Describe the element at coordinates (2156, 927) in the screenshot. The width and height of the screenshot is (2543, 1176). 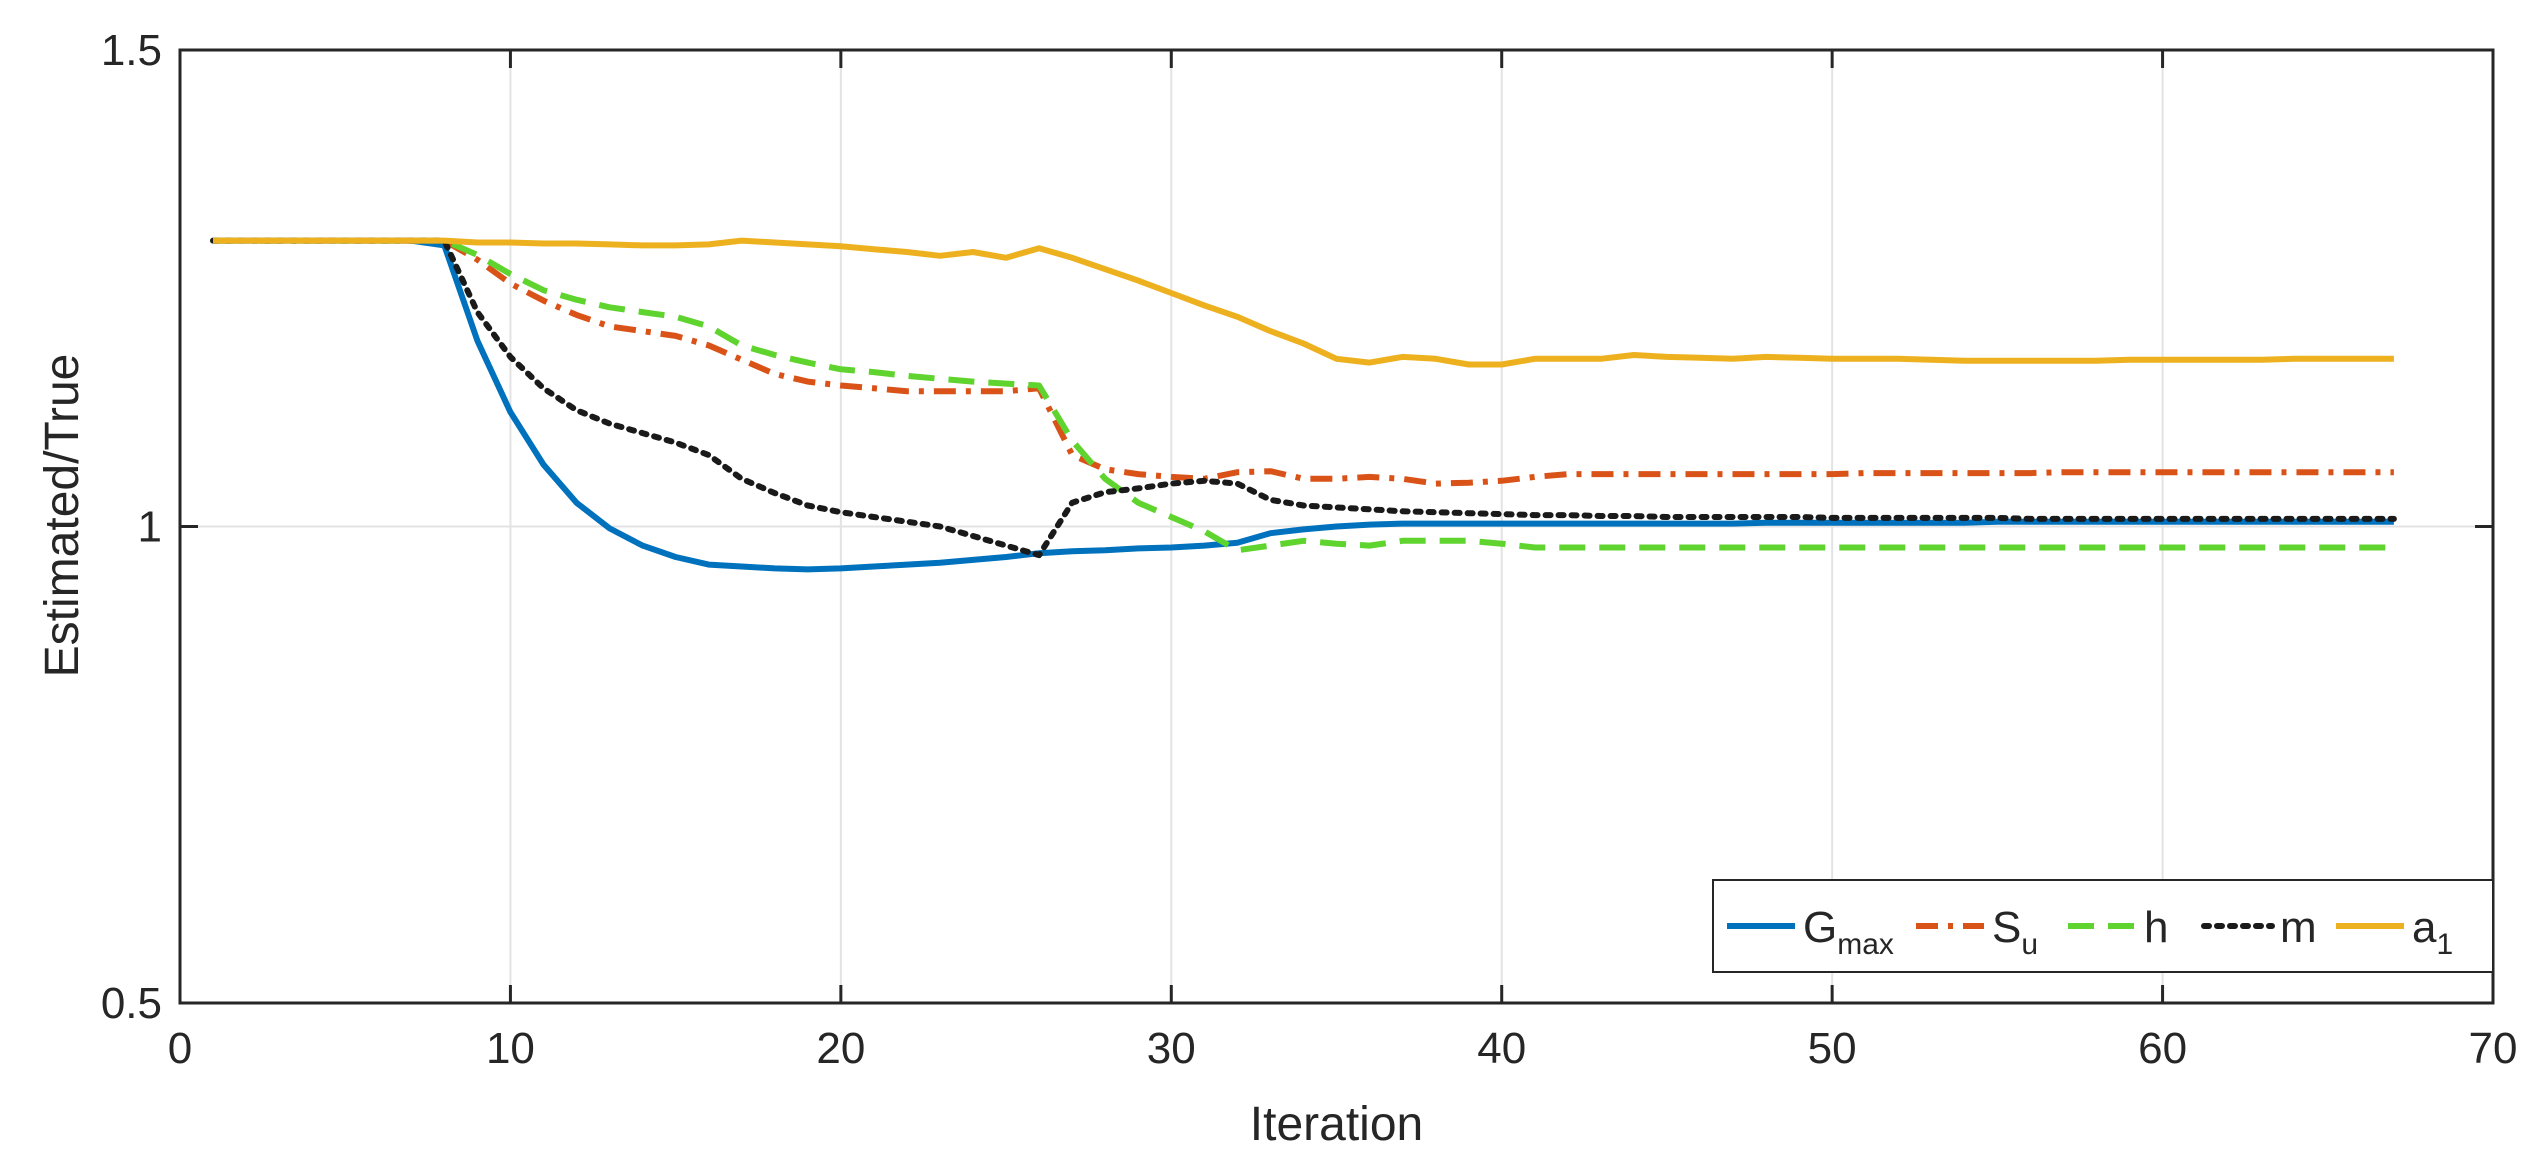
I see `legend-label-h: h` at that location.